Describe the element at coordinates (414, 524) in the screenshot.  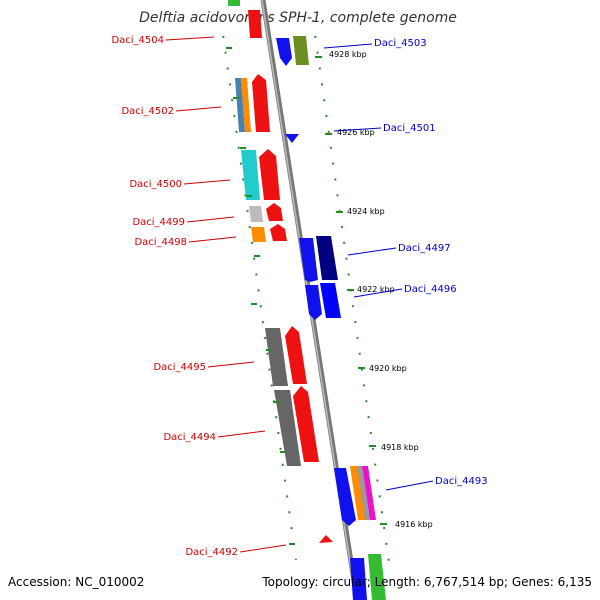
I see `scale-label: 4916 kbp` at that location.